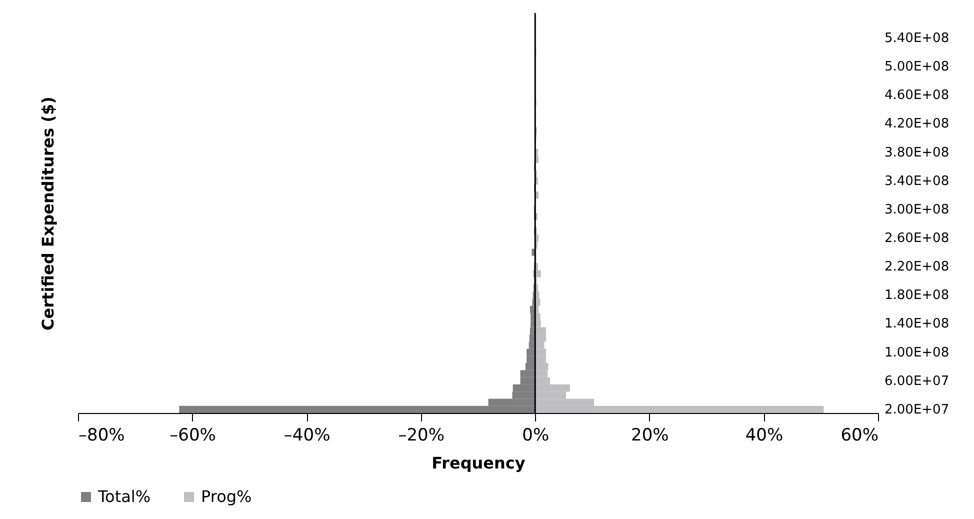  What do you see at coordinates (917, 352) in the screenshot?
I see `y-tick-label: 1.00E+08` at bounding box center [917, 352].